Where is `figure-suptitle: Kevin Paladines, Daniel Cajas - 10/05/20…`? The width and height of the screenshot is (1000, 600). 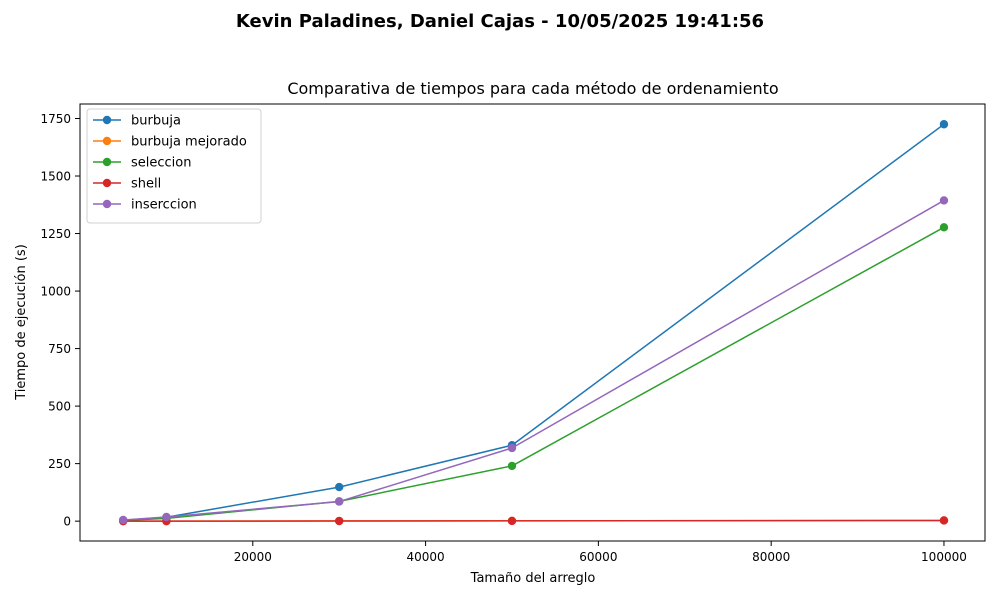 figure-suptitle: Kevin Paladines, Daniel Cajas - 10/05/20… is located at coordinates (500, 21).